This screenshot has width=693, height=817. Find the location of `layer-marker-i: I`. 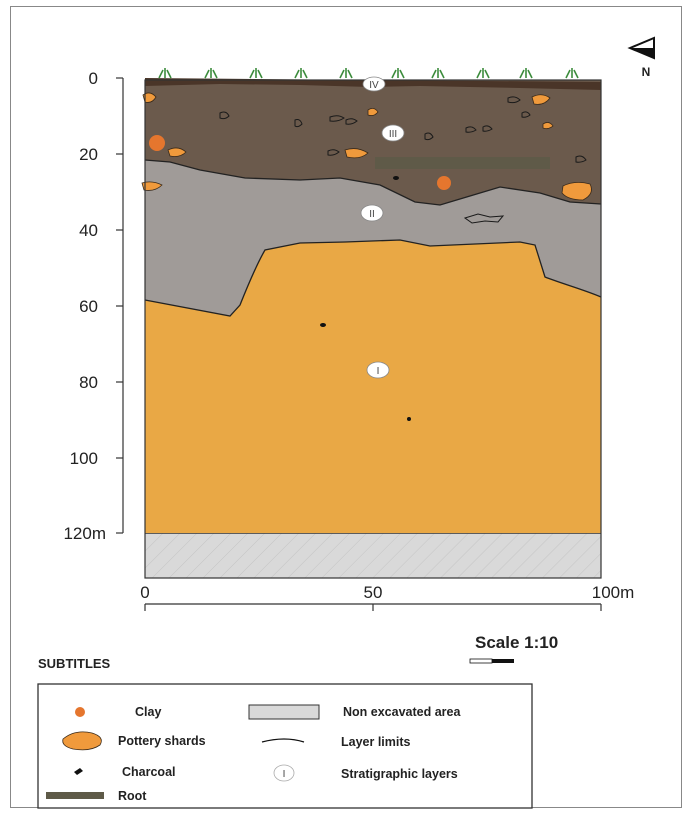

layer-marker-i: I is located at coordinates (378, 370).